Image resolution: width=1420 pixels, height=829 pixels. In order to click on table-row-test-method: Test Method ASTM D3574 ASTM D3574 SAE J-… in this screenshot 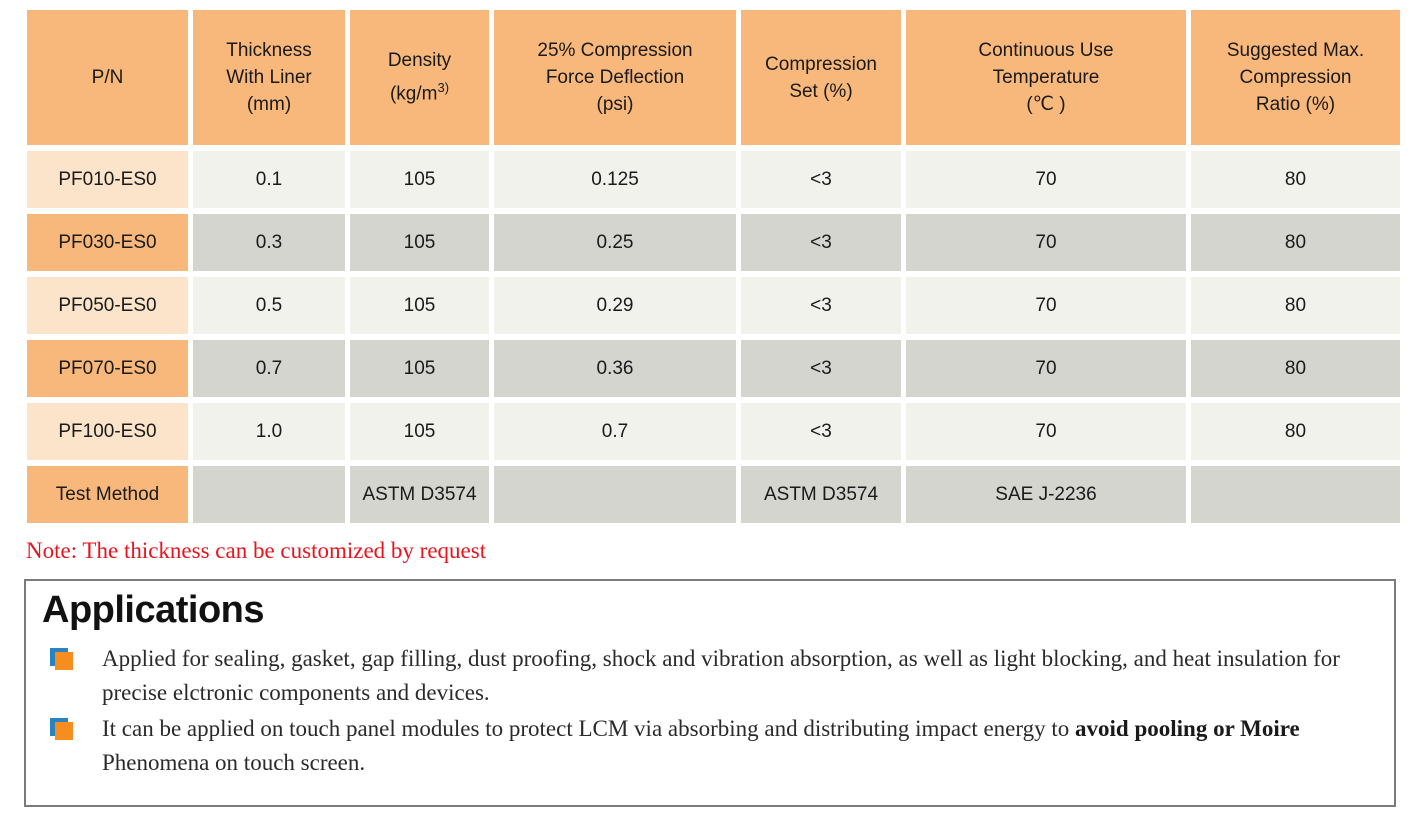, I will do `click(713, 494)`.